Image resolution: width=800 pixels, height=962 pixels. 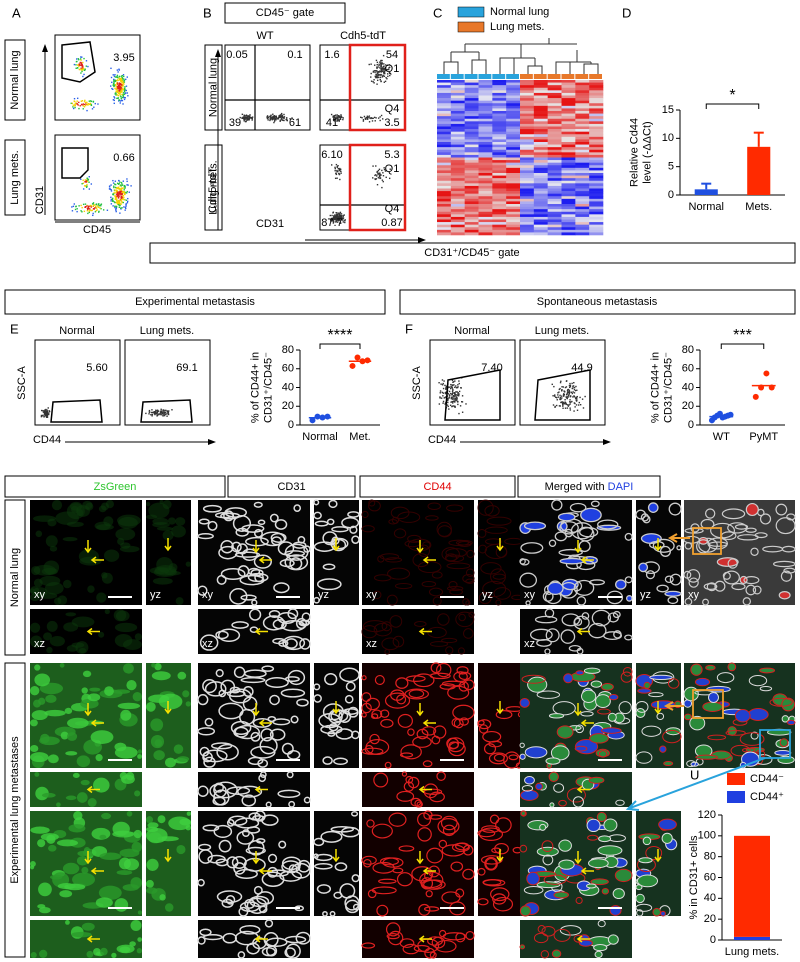 What do you see at coordinates (336, 708) in the screenshot?
I see `pointer-arrow` at bounding box center [336, 708].